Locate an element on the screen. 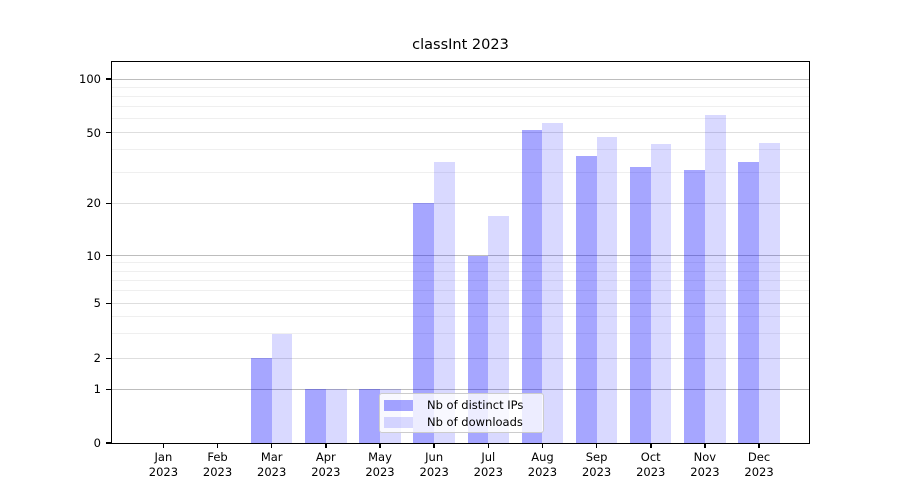 This screenshot has height=500, width=900. x-tick-label-feb: Feb 2023 is located at coordinates (218, 465).